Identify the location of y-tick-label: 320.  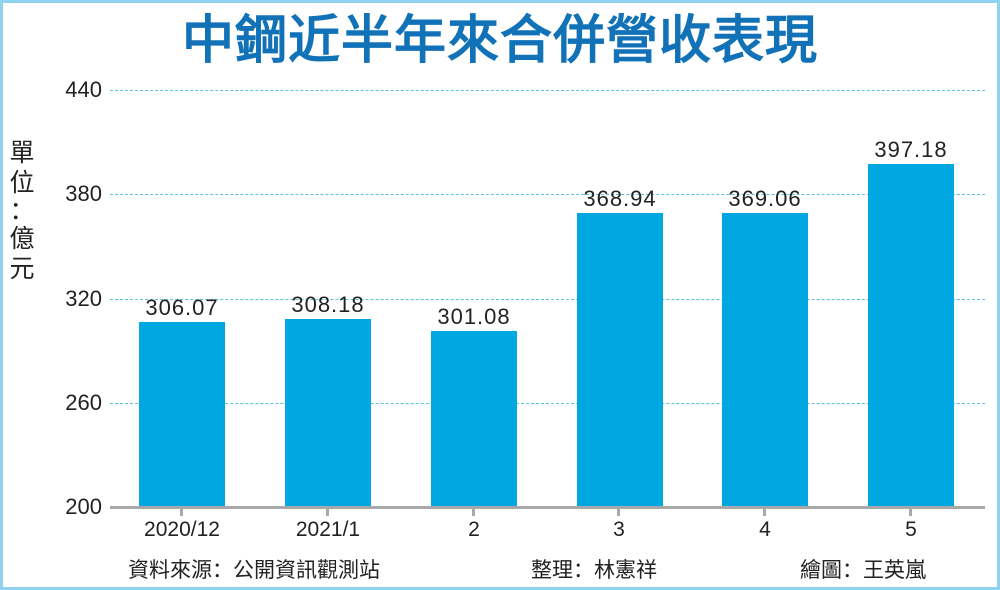
(83, 298).